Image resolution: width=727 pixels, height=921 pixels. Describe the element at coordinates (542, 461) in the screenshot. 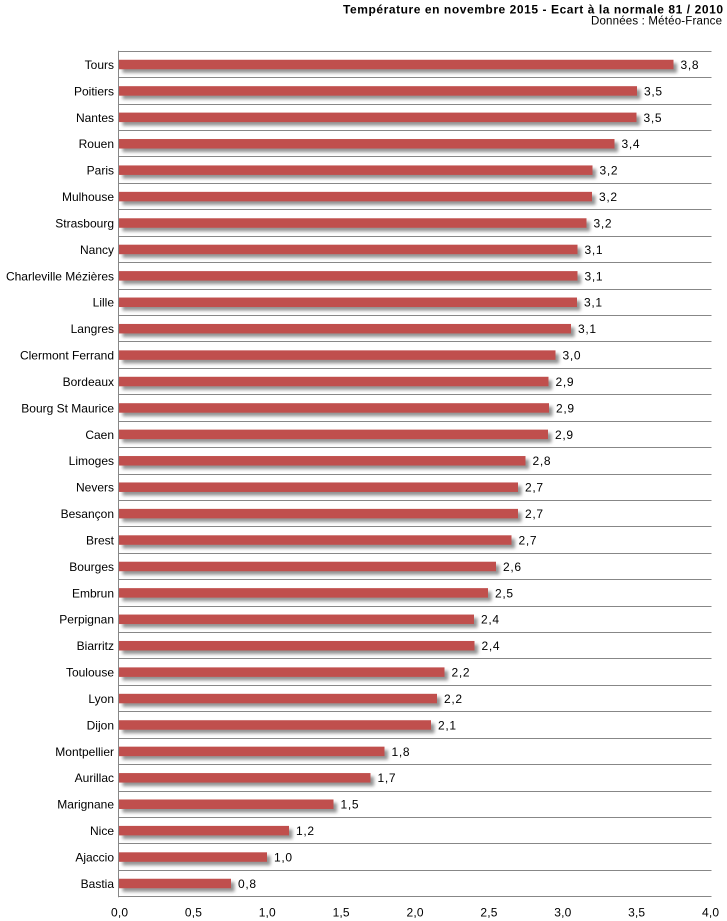

I see `svg-text: 2,8` at that location.